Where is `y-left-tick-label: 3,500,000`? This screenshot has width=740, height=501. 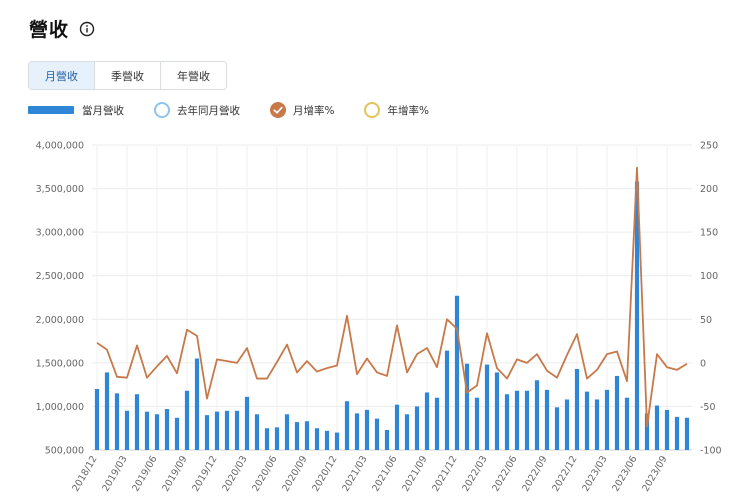 y-left-tick-label: 3,500,000 is located at coordinates (60, 189).